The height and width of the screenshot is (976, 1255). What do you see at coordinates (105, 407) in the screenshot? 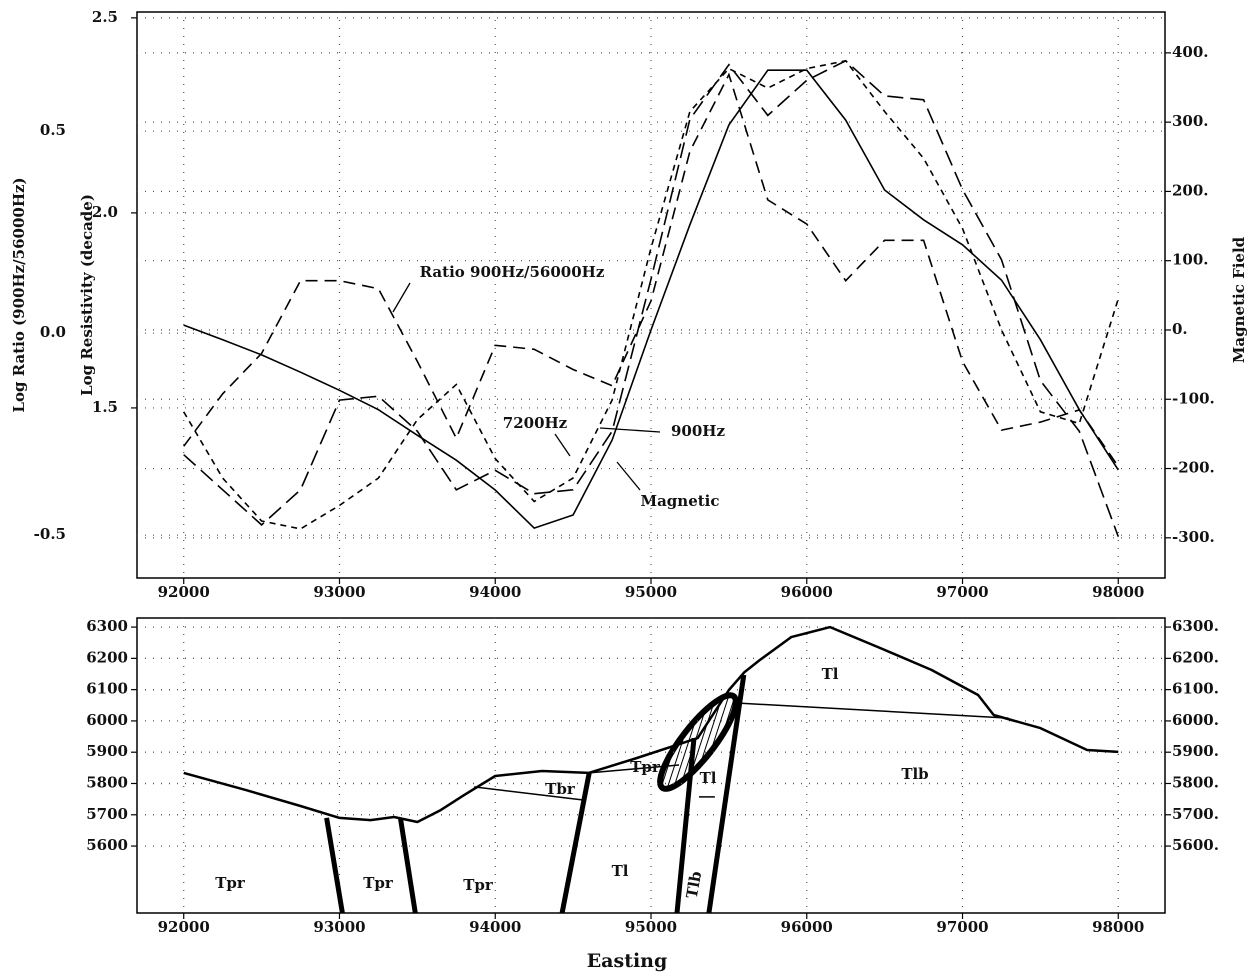
I see `y-tick-label: 1.5` at bounding box center [105, 407].